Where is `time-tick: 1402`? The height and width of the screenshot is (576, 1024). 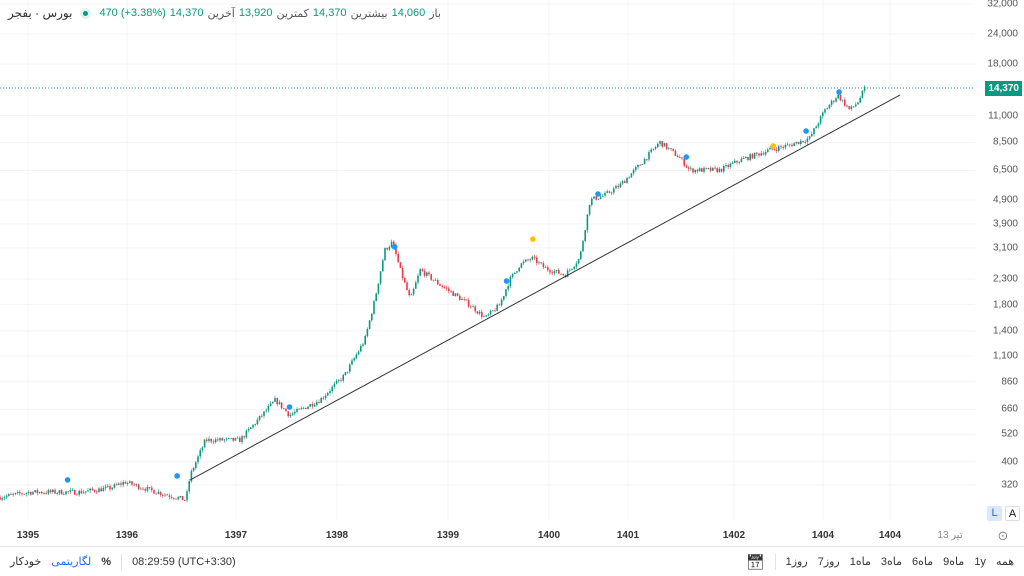
time-tick: 1402 is located at coordinates (734, 535).